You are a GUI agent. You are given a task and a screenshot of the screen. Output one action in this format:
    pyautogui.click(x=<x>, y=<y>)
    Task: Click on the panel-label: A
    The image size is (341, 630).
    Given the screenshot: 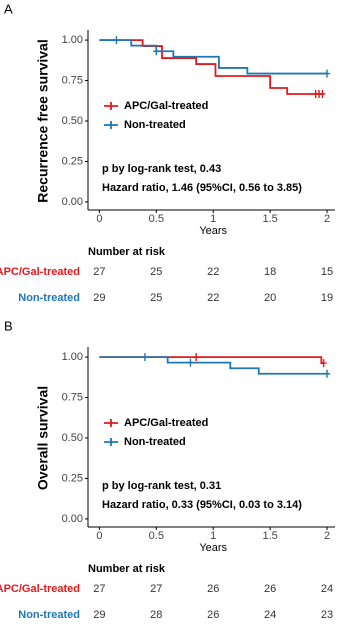 What is the action you would take?
    pyautogui.click(x=8, y=8)
    